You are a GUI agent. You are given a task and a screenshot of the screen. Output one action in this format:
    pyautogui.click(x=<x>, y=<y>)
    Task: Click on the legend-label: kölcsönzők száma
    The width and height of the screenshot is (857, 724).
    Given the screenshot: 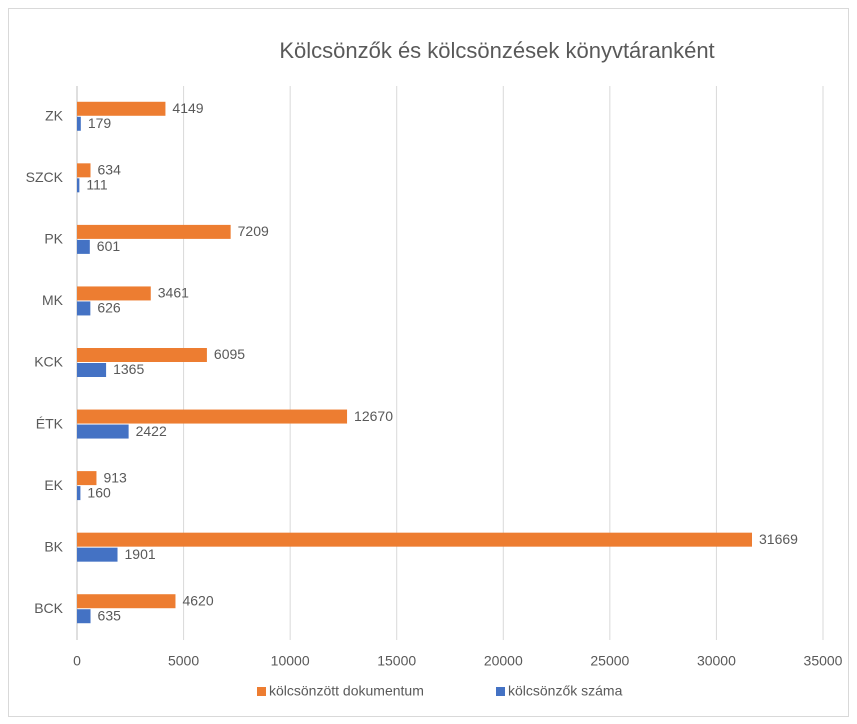 What is the action you would take?
    pyautogui.click(x=565, y=691)
    